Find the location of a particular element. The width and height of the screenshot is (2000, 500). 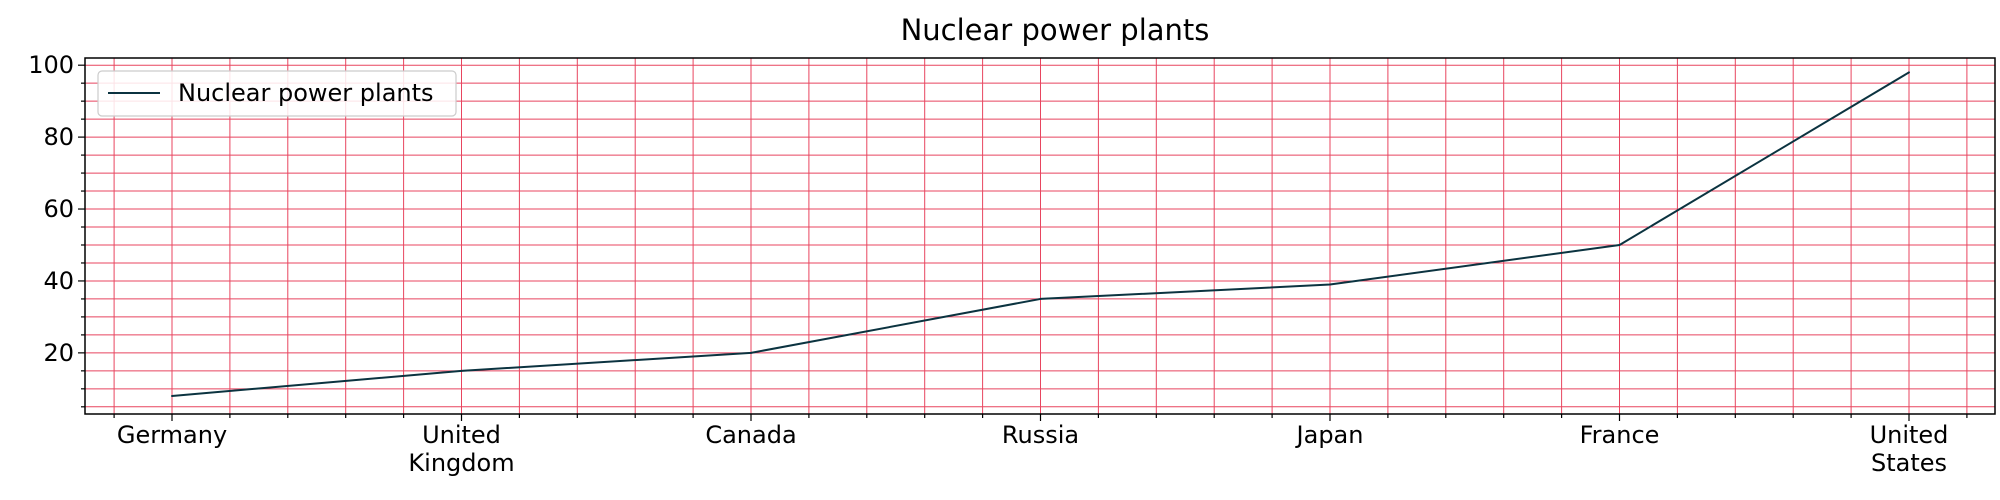

y-tick-label: 40 is located at coordinates (58, 281).